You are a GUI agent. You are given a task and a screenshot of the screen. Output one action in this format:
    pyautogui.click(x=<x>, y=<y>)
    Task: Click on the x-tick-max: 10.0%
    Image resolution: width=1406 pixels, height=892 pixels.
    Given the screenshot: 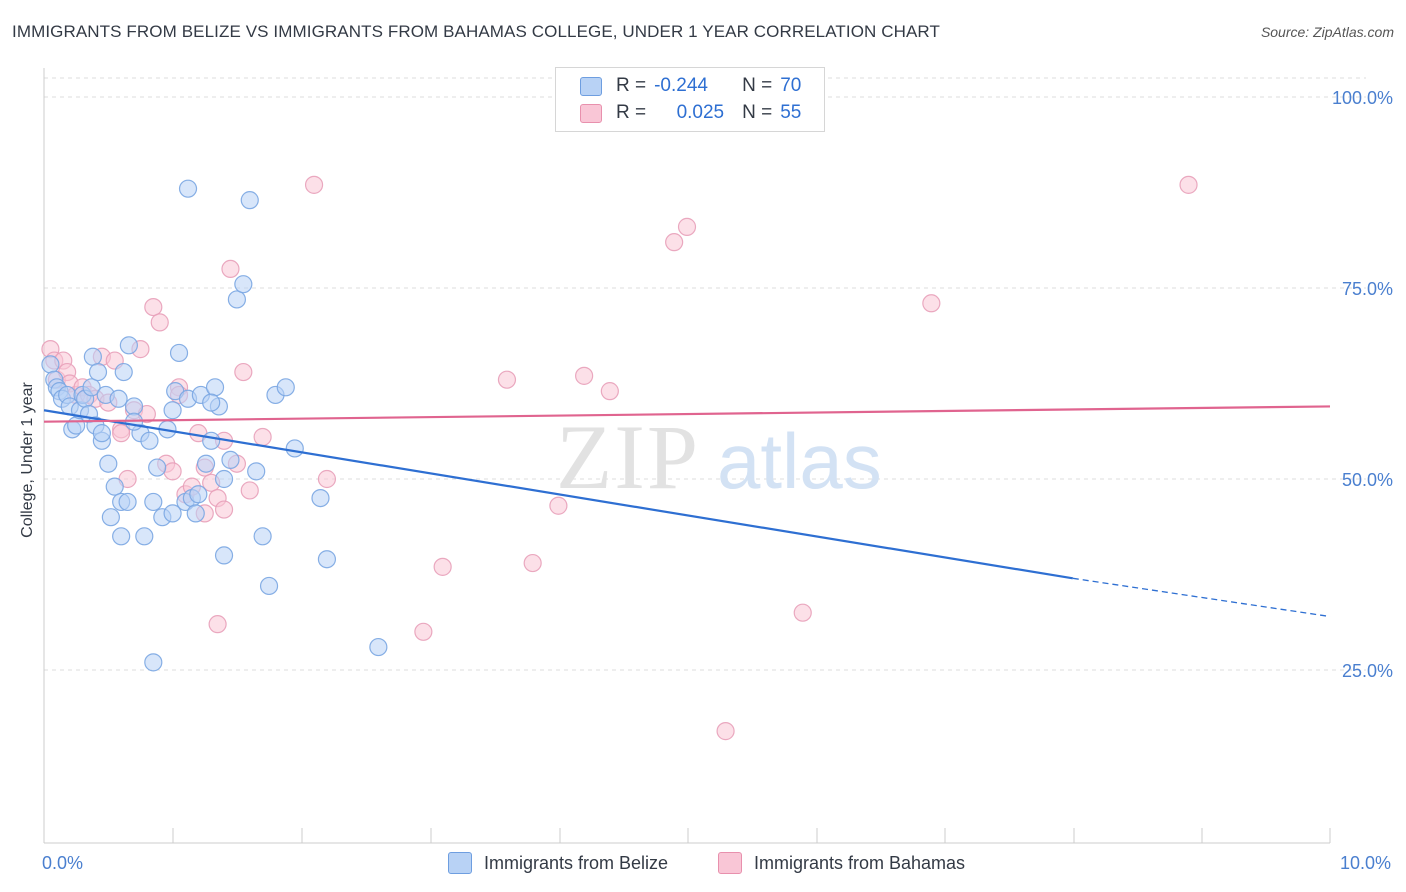 What is the action you would take?
    pyautogui.click(x=1366, y=863)
    